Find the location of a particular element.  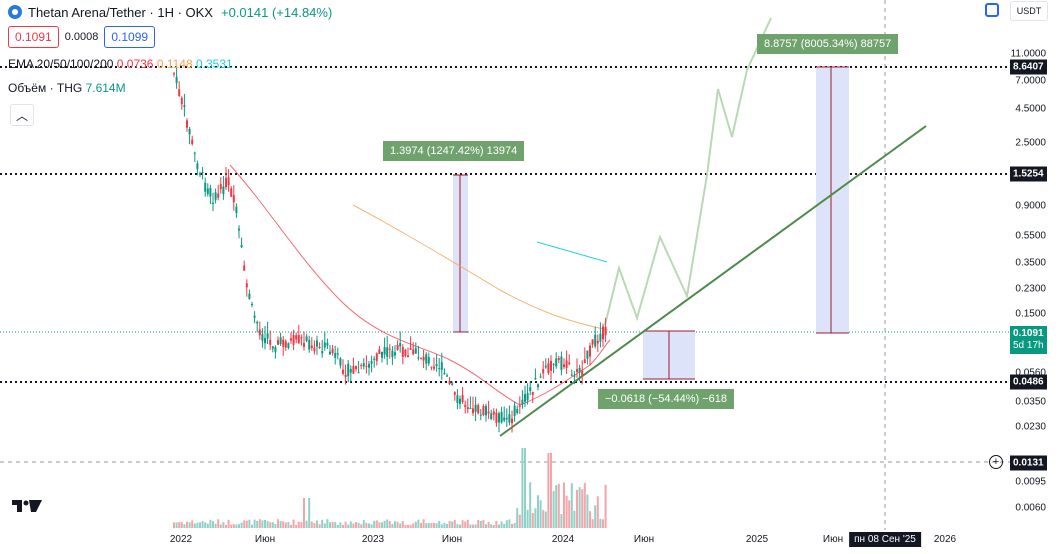

ema-legend: EMA 20/50/100/200 0.0736 0.1148 0.3531 is located at coordinates (120, 64).